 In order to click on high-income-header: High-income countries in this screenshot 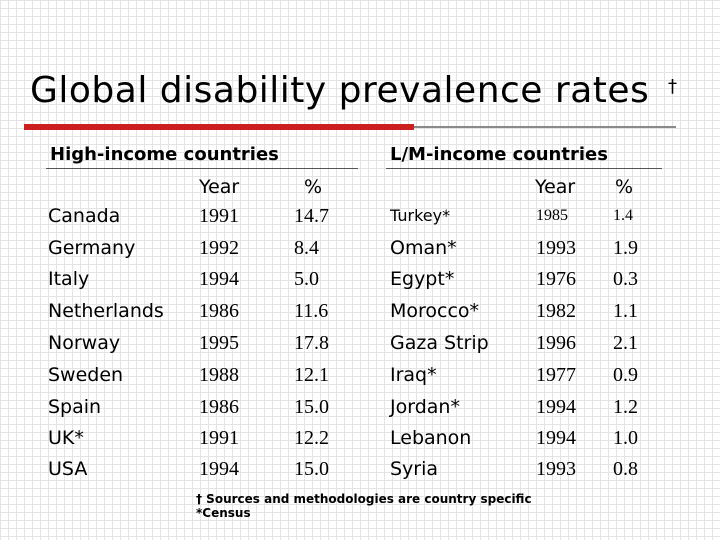, I will do `click(164, 154)`.